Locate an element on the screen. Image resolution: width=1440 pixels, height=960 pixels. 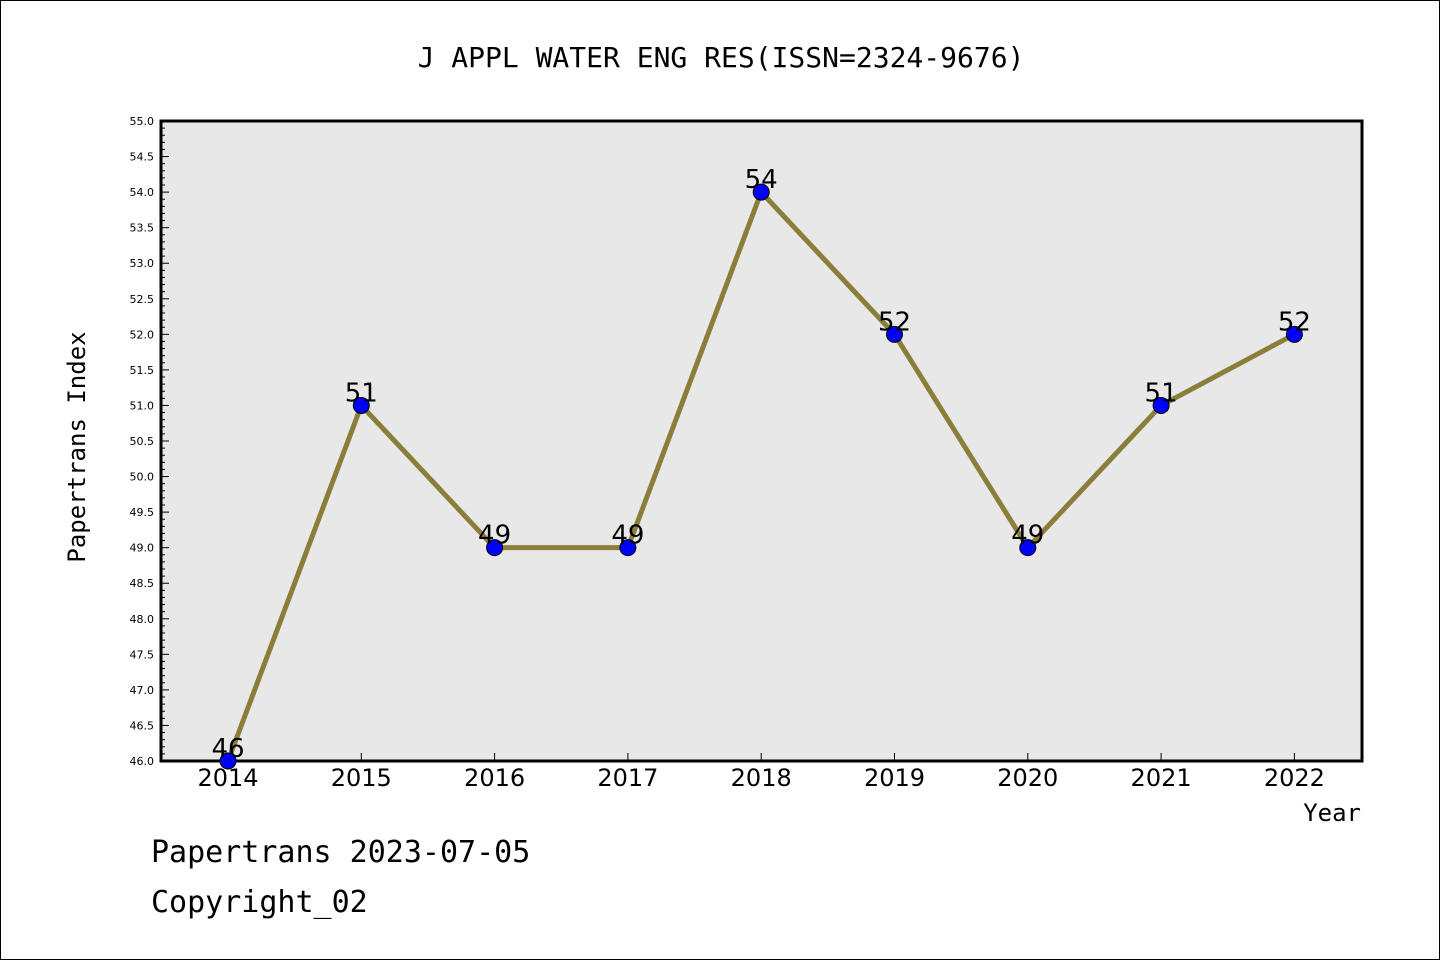
x-tick-label: 2019 is located at coordinates (894, 778).